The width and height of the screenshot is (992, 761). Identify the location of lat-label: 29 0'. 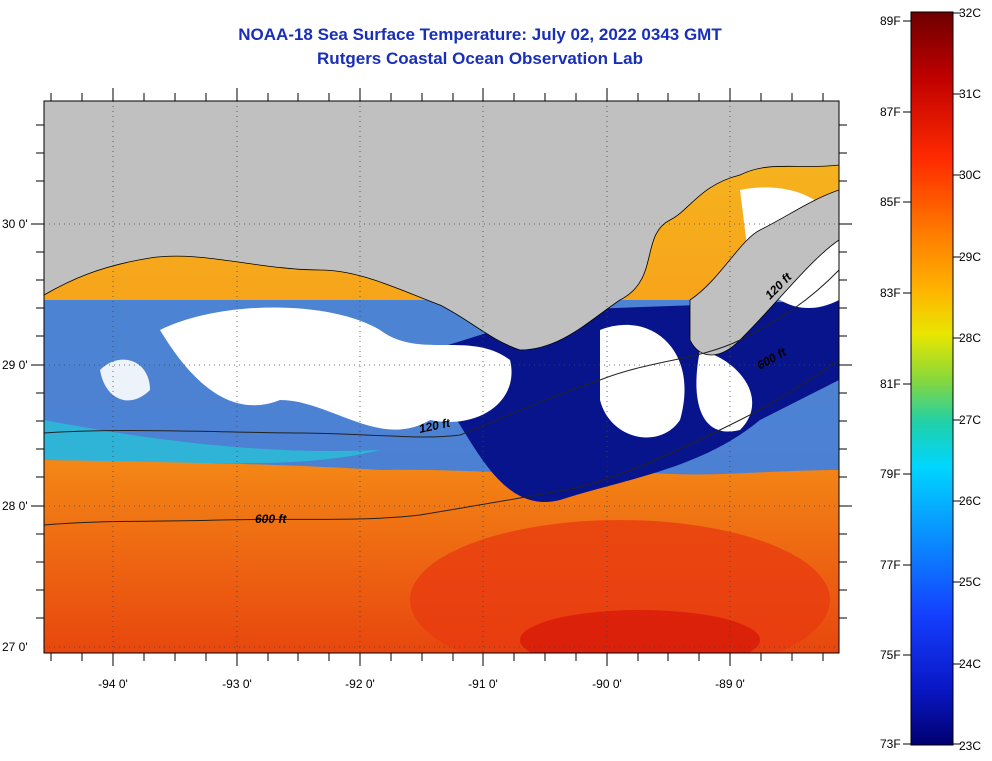
(15, 365).